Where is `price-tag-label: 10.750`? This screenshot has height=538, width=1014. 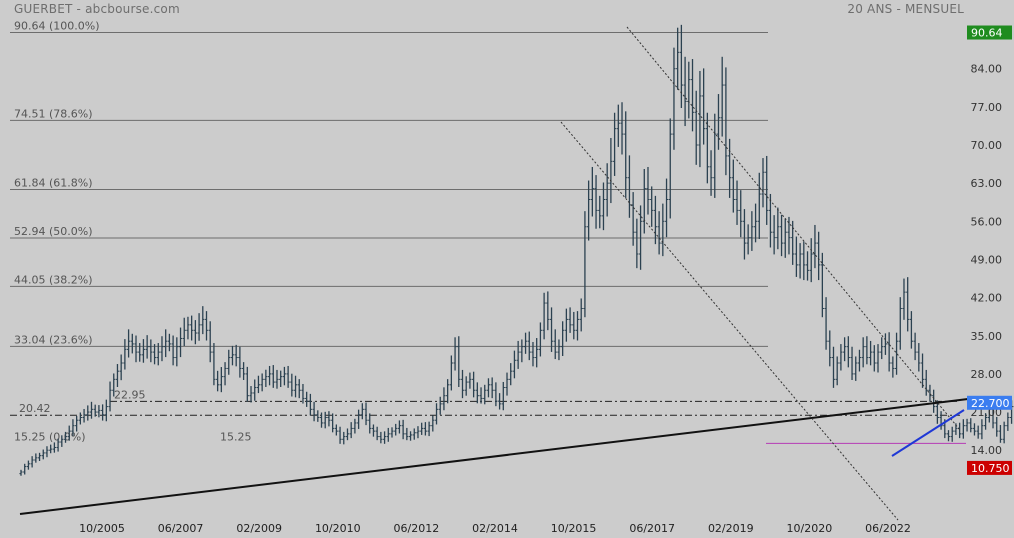 price-tag-label: 10.750 is located at coordinates (990, 468).